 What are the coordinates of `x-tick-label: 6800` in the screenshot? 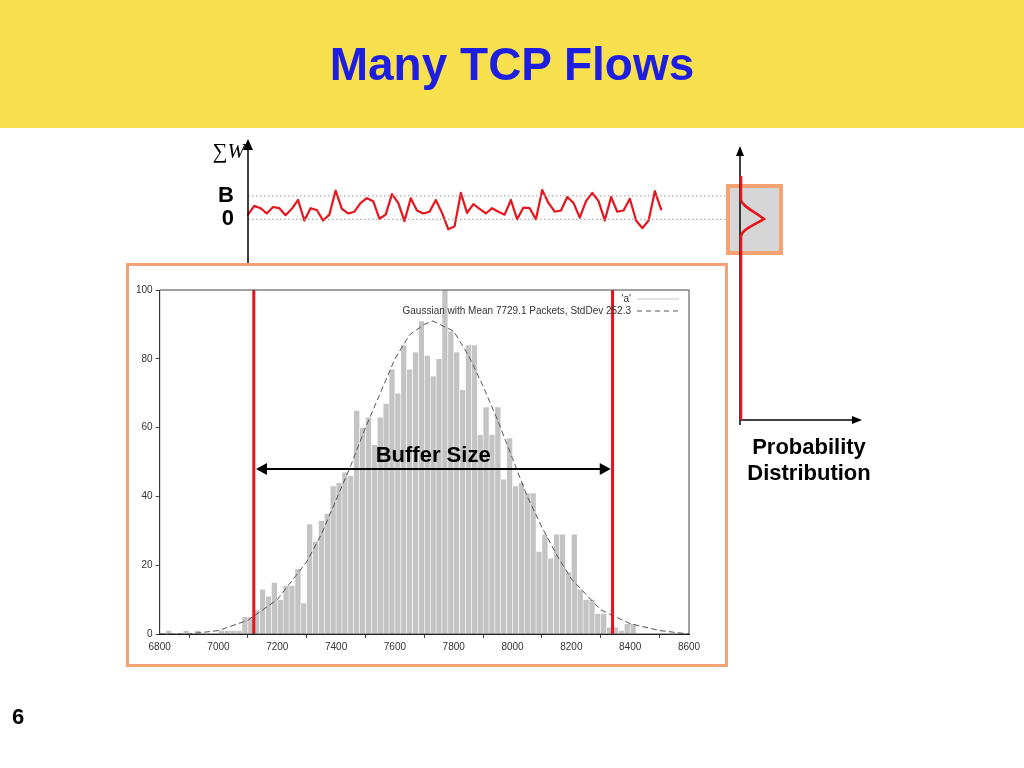 It's located at (160, 646).